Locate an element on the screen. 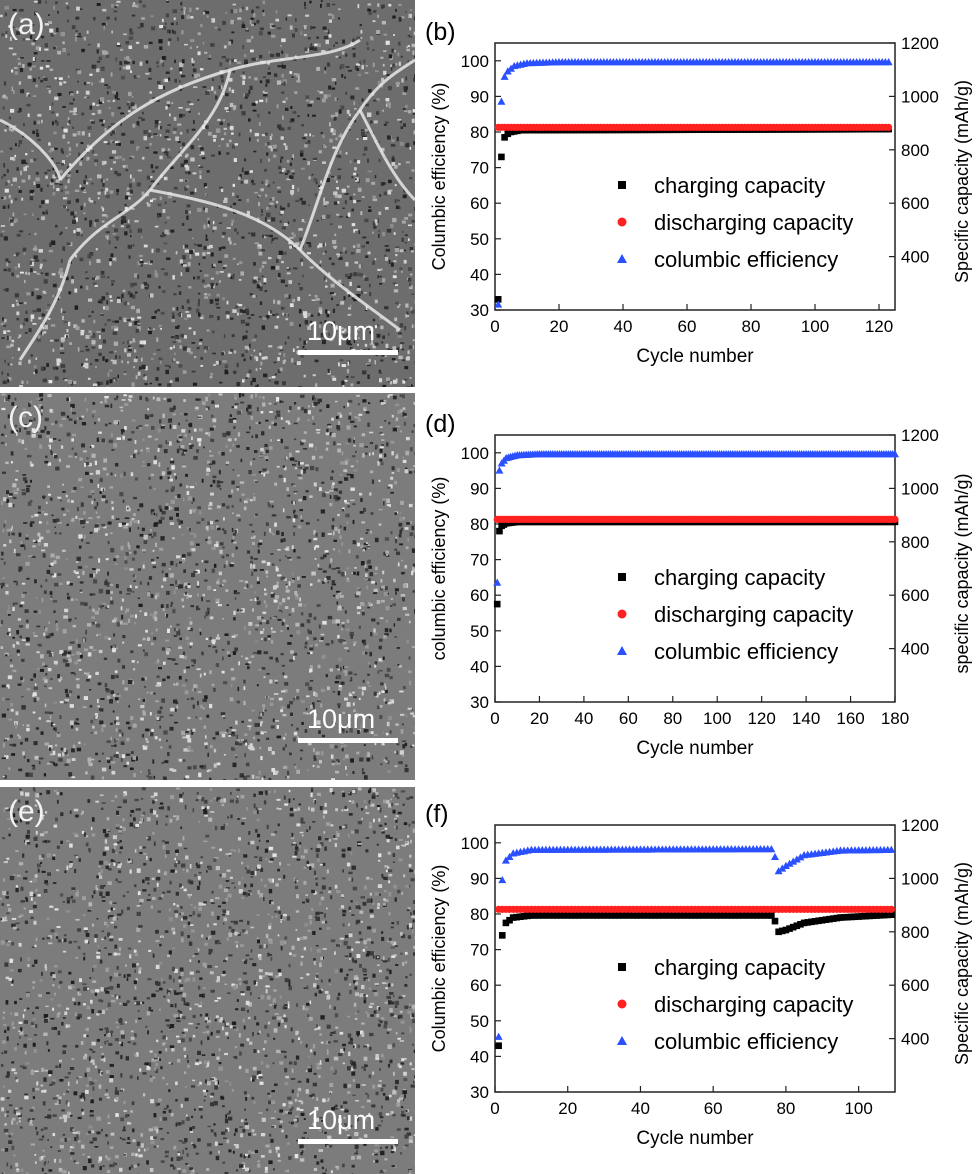 This screenshot has width=980, height=1174. panel-letter: (b) is located at coordinates (440, 32).